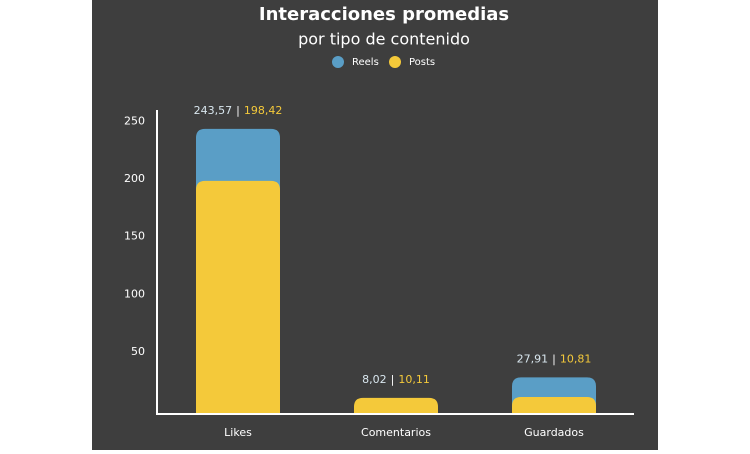 Image resolution: width=750 pixels, height=454 pixels. Describe the element at coordinates (396, 432) in the screenshot. I see `x-tick-label: Comentarios` at that location.